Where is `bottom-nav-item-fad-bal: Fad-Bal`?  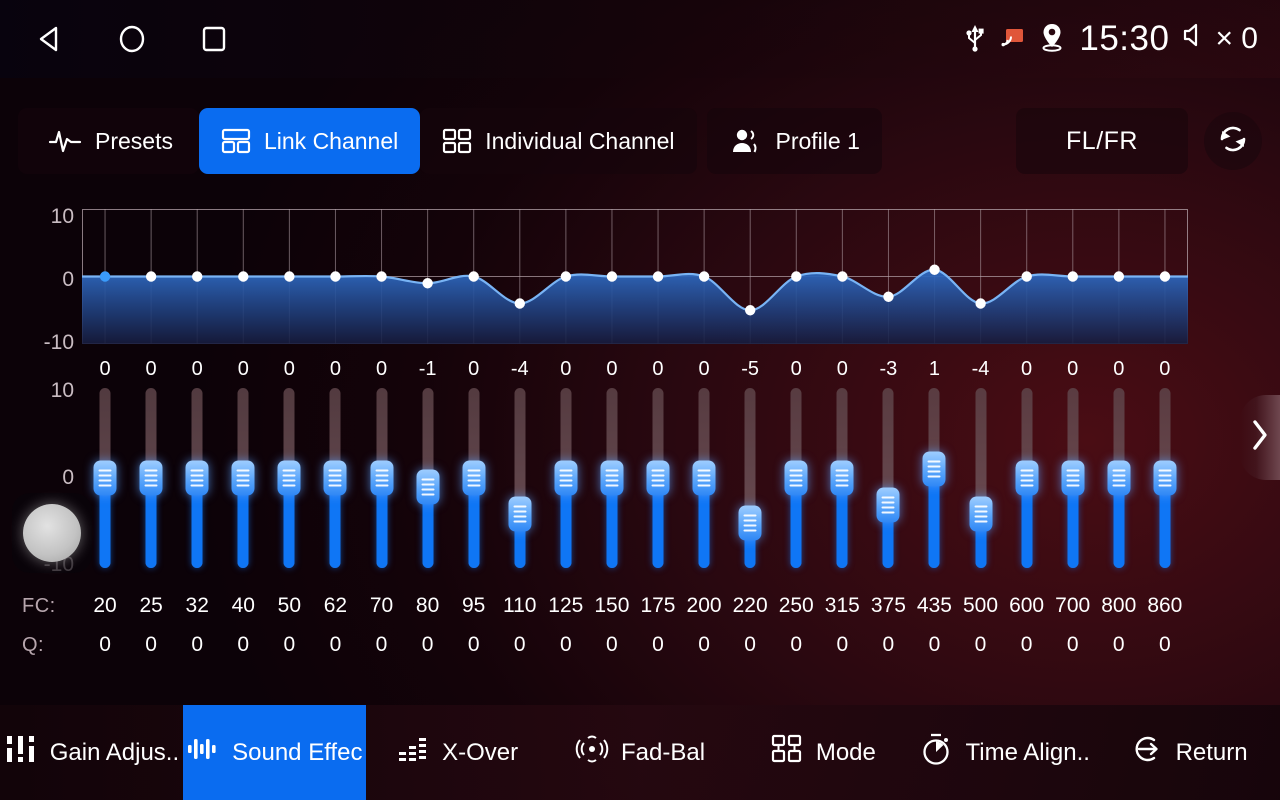 bottom-nav-item-fad-bal: Fad-Bal is located at coordinates (640, 752).